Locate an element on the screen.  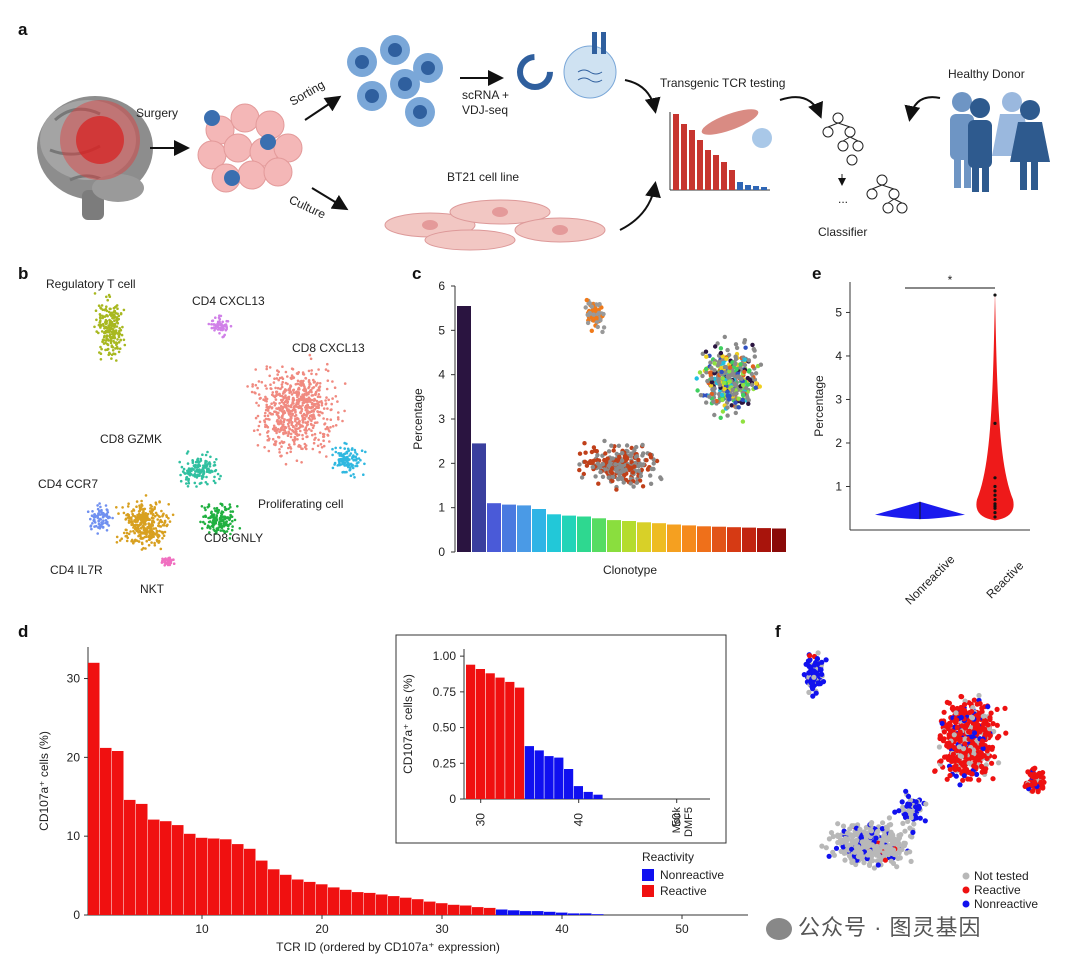
cluster-label-treg: Regulatory T cell is located at coordinates (91, 284).